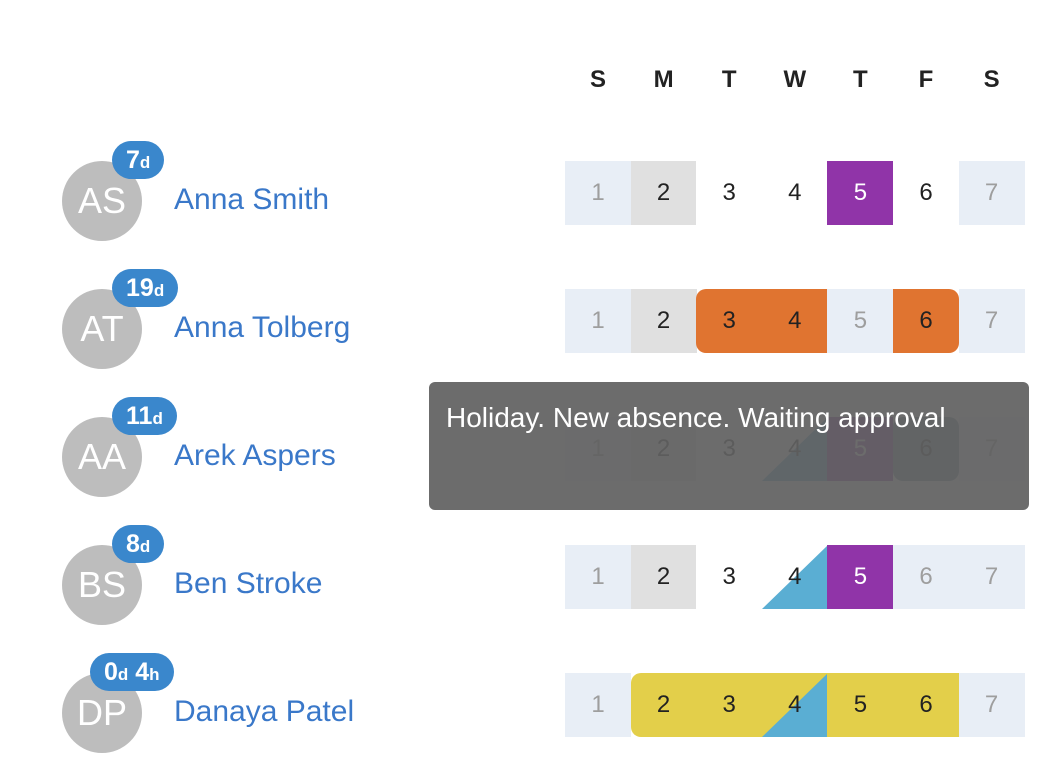 This screenshot has height=760, width=1042. What do you see at coordinates (132, 672) in the screenshot?
I see `balance-badge: 0d 4h` at bounding box center [132, 672].